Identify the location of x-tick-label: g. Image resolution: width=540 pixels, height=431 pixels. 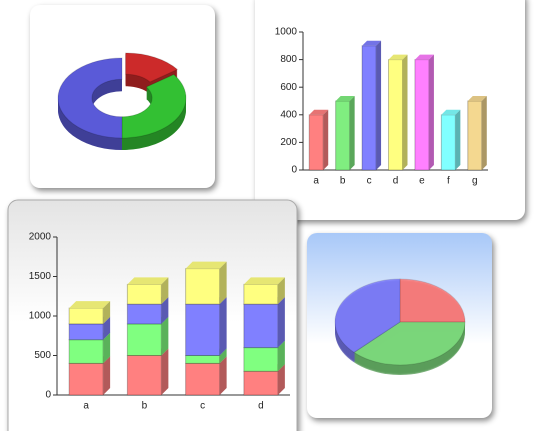
(475, 181).